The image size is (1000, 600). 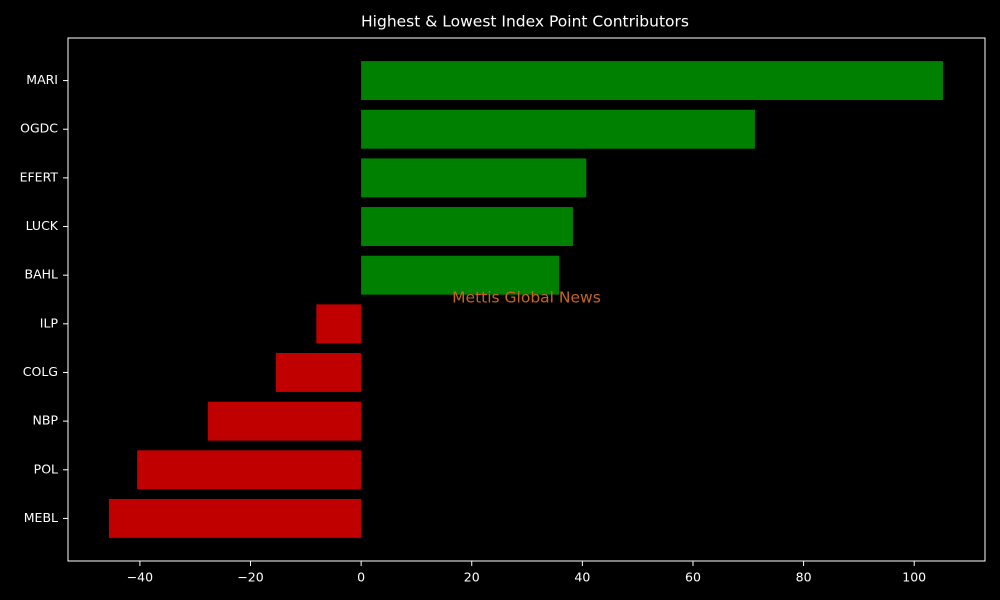 What do you see at coordinates (804, 577) in the screenshot?
I see `x-tick-label: 80` at bounding box center [804, 577].